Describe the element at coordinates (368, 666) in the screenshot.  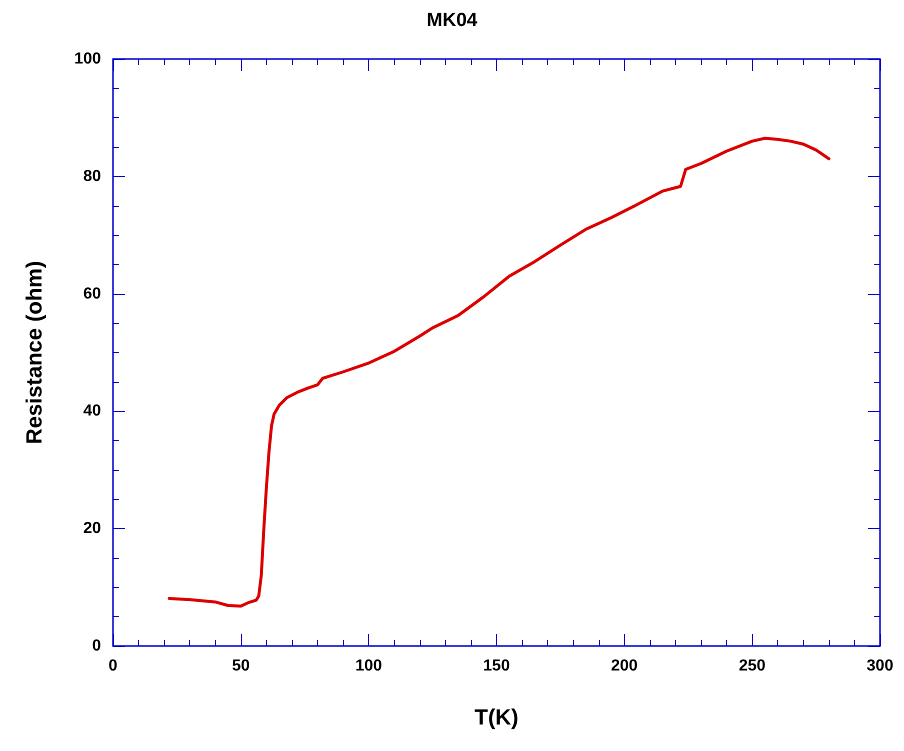
I see `x-tick-label: 100` at that location.